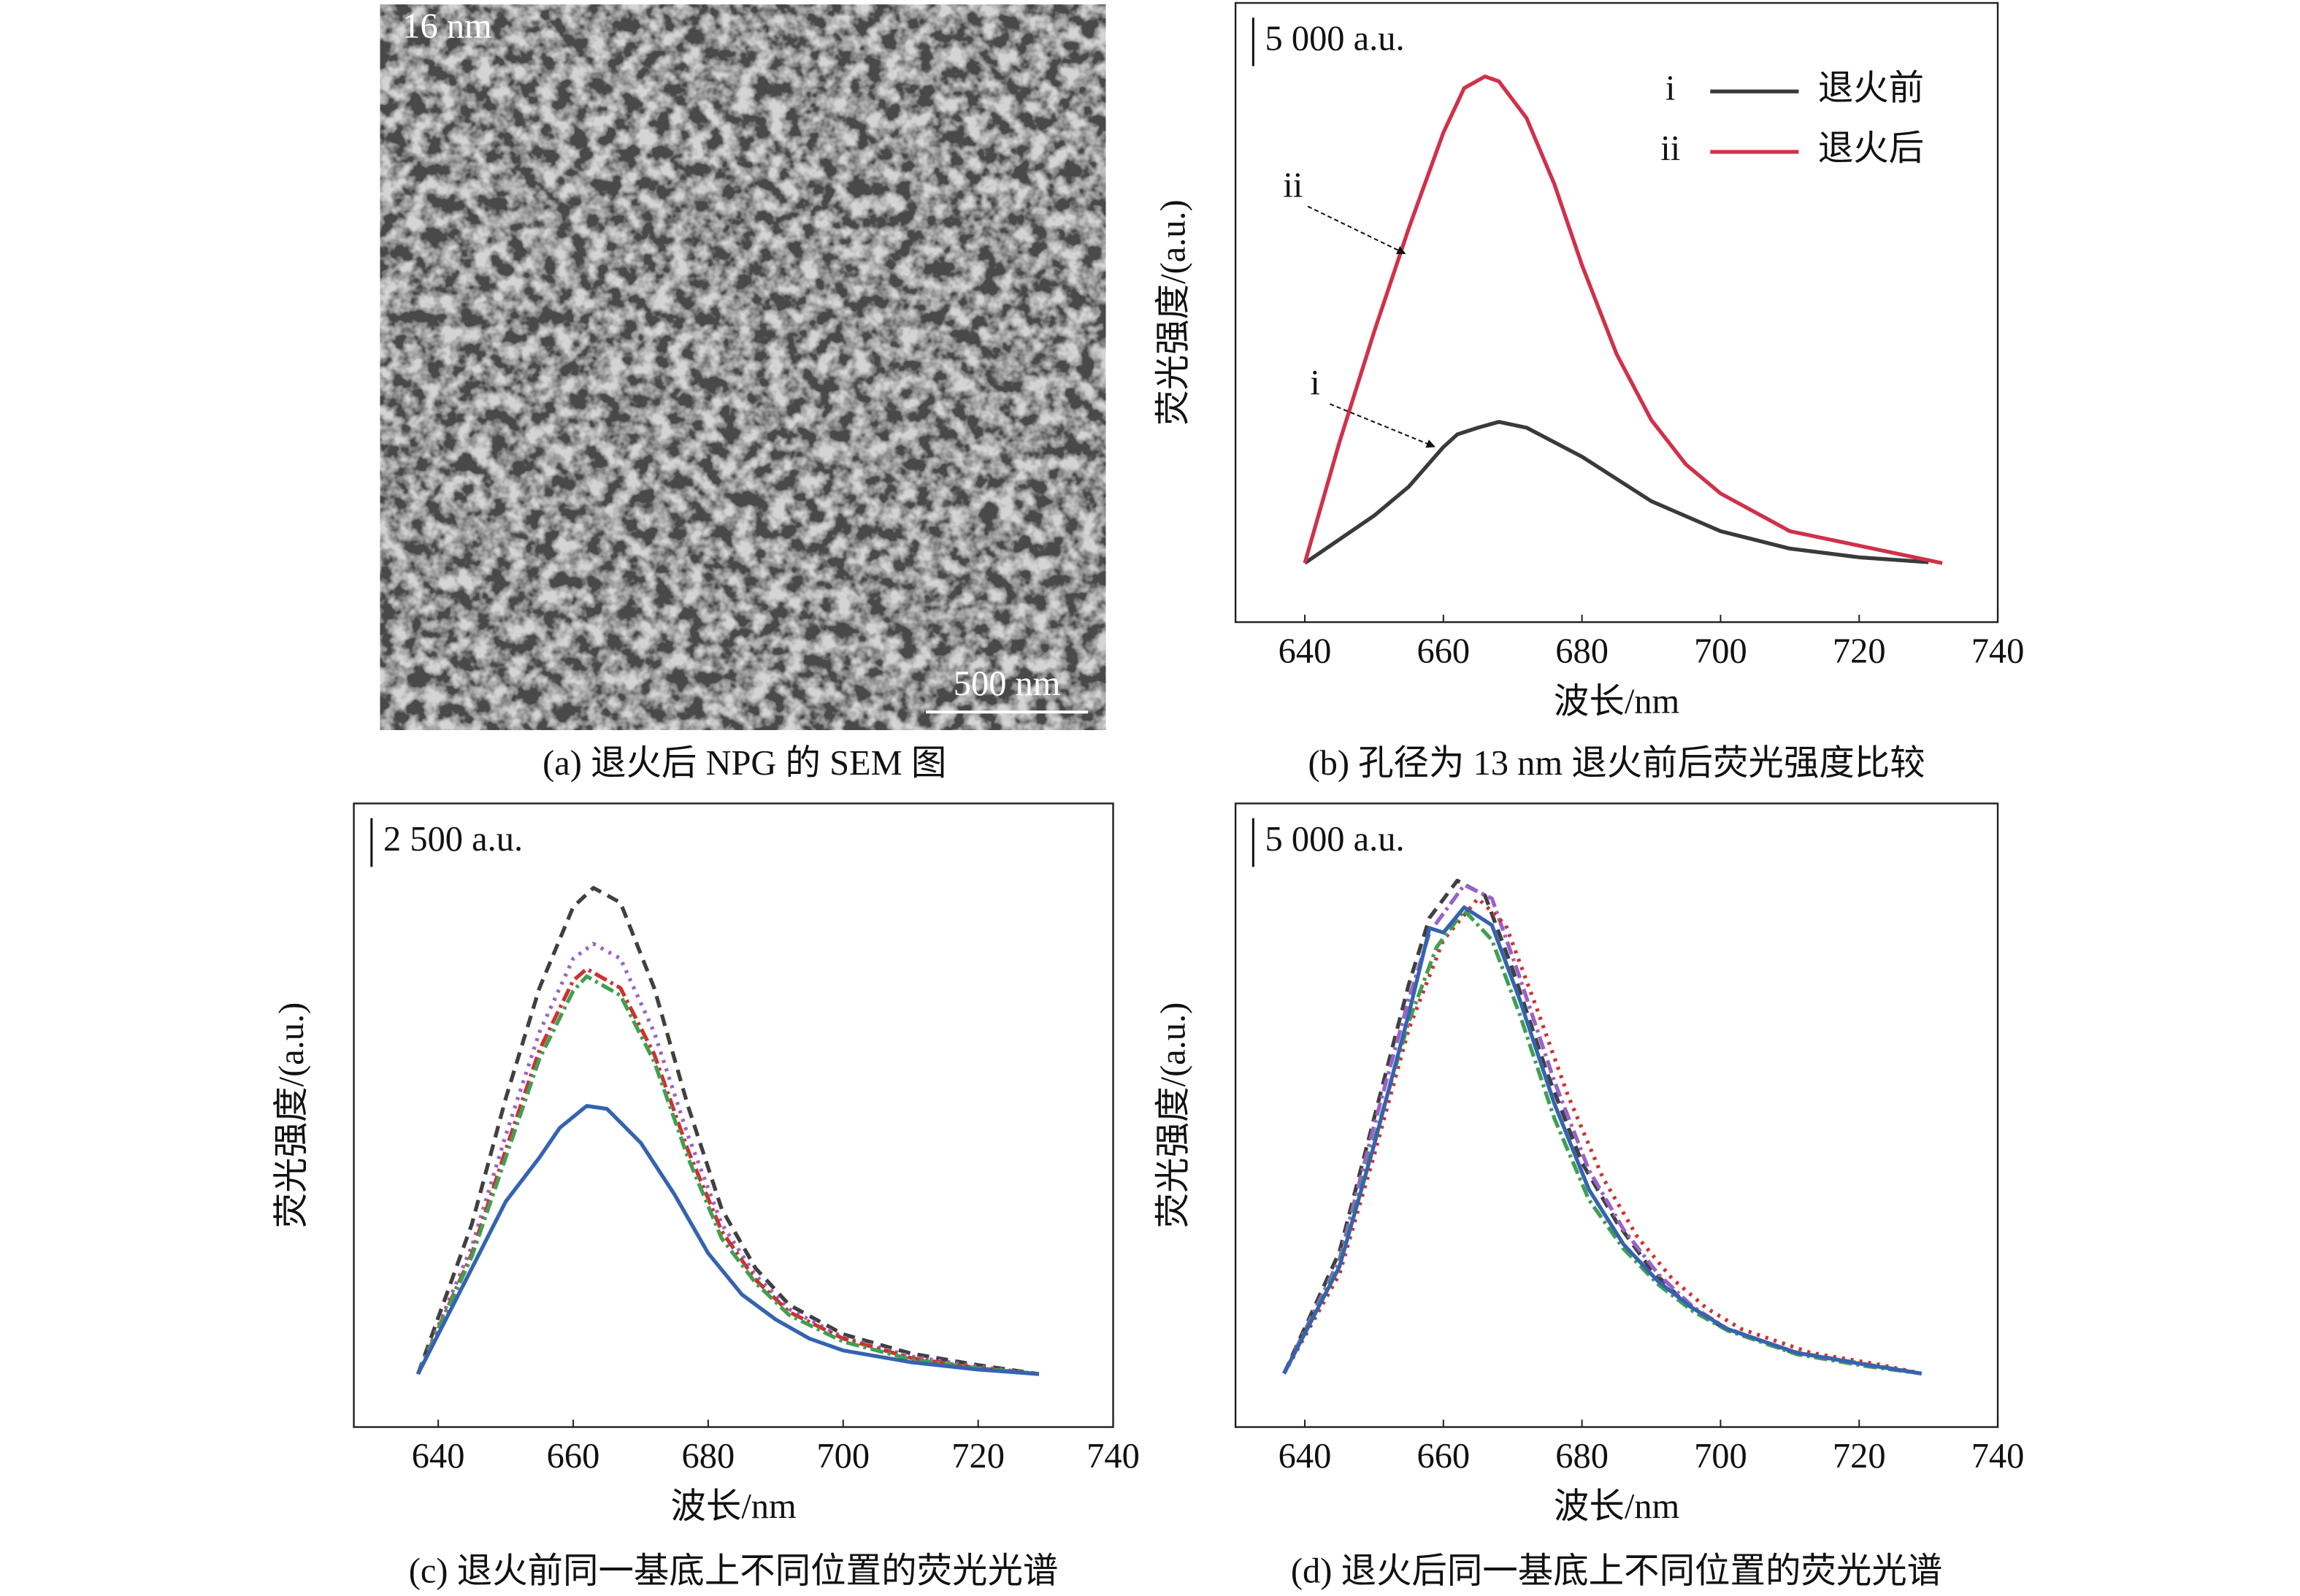 The image size is (2300, 1596). What do you see at coordinates (734, 1571) in the screenshot?
I see `caption: (c) 退火前同一基底上不同位置的荧光光谱` at bounding box center [734, 1571].